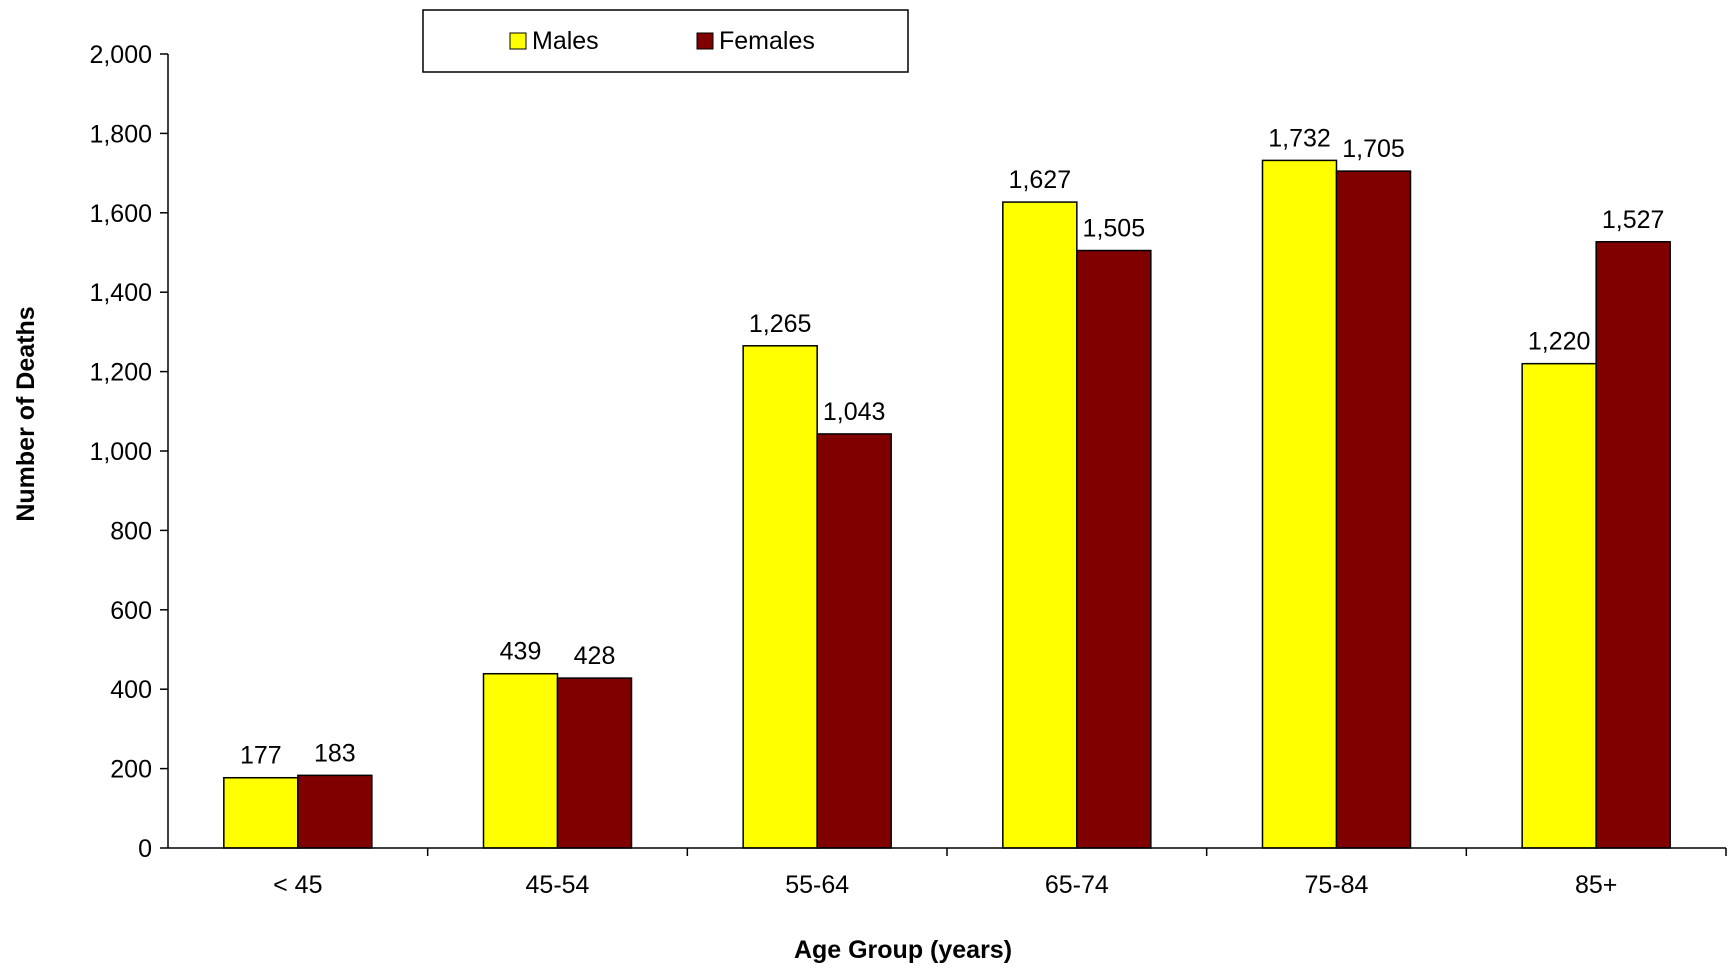 The width and height of the screenshot is (1730, 968). Describe the element at coordinates (1596, 885) in the screenshot. I see `x-tick-label: 85+` at that location.